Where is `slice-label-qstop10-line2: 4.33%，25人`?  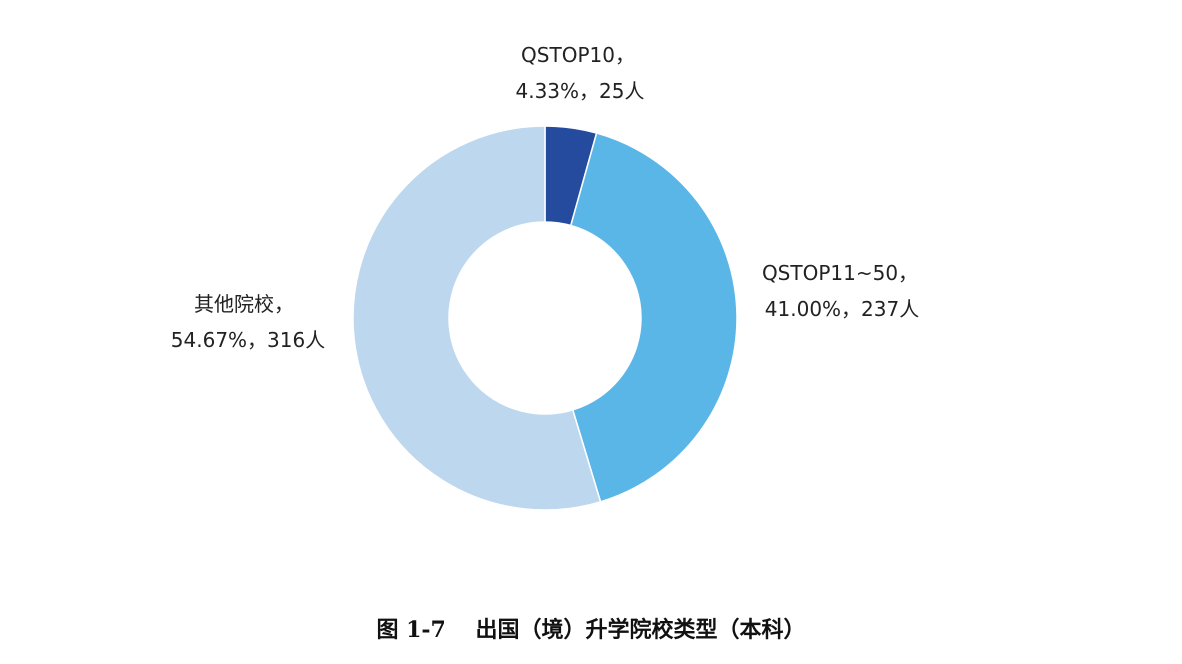 slice-label-qstop10-line2: 4.33%，25人 is located at coordinates (580, 91).